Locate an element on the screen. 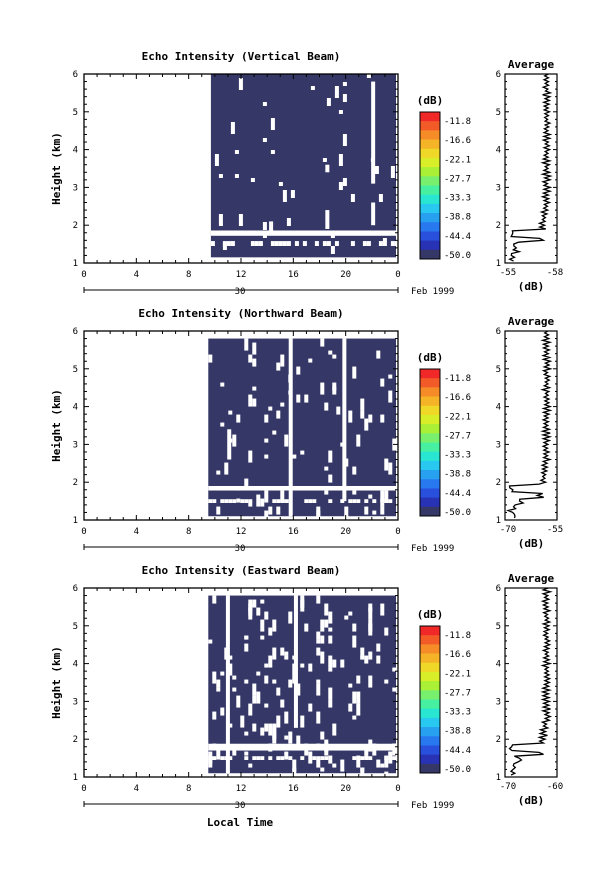  profile-y-tick-label: 5 is located at coordinates (498, 627).